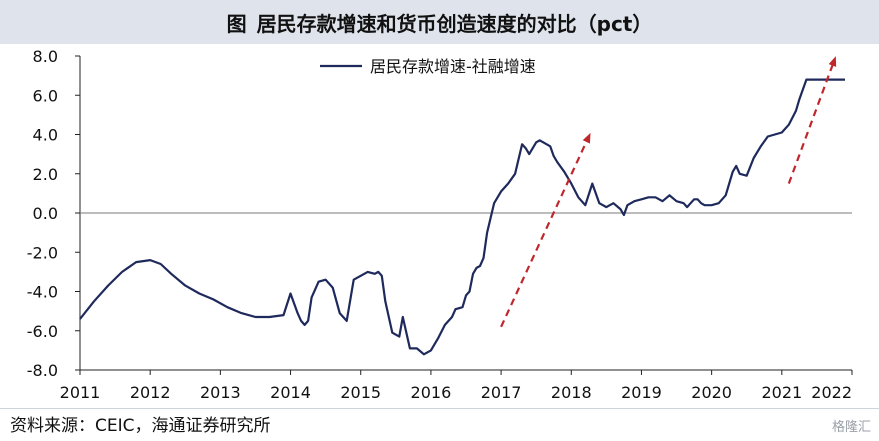 The width and height of the screenshot is (879, 441). I want to click on y-tick-label: 4.0, so click(45, 135).